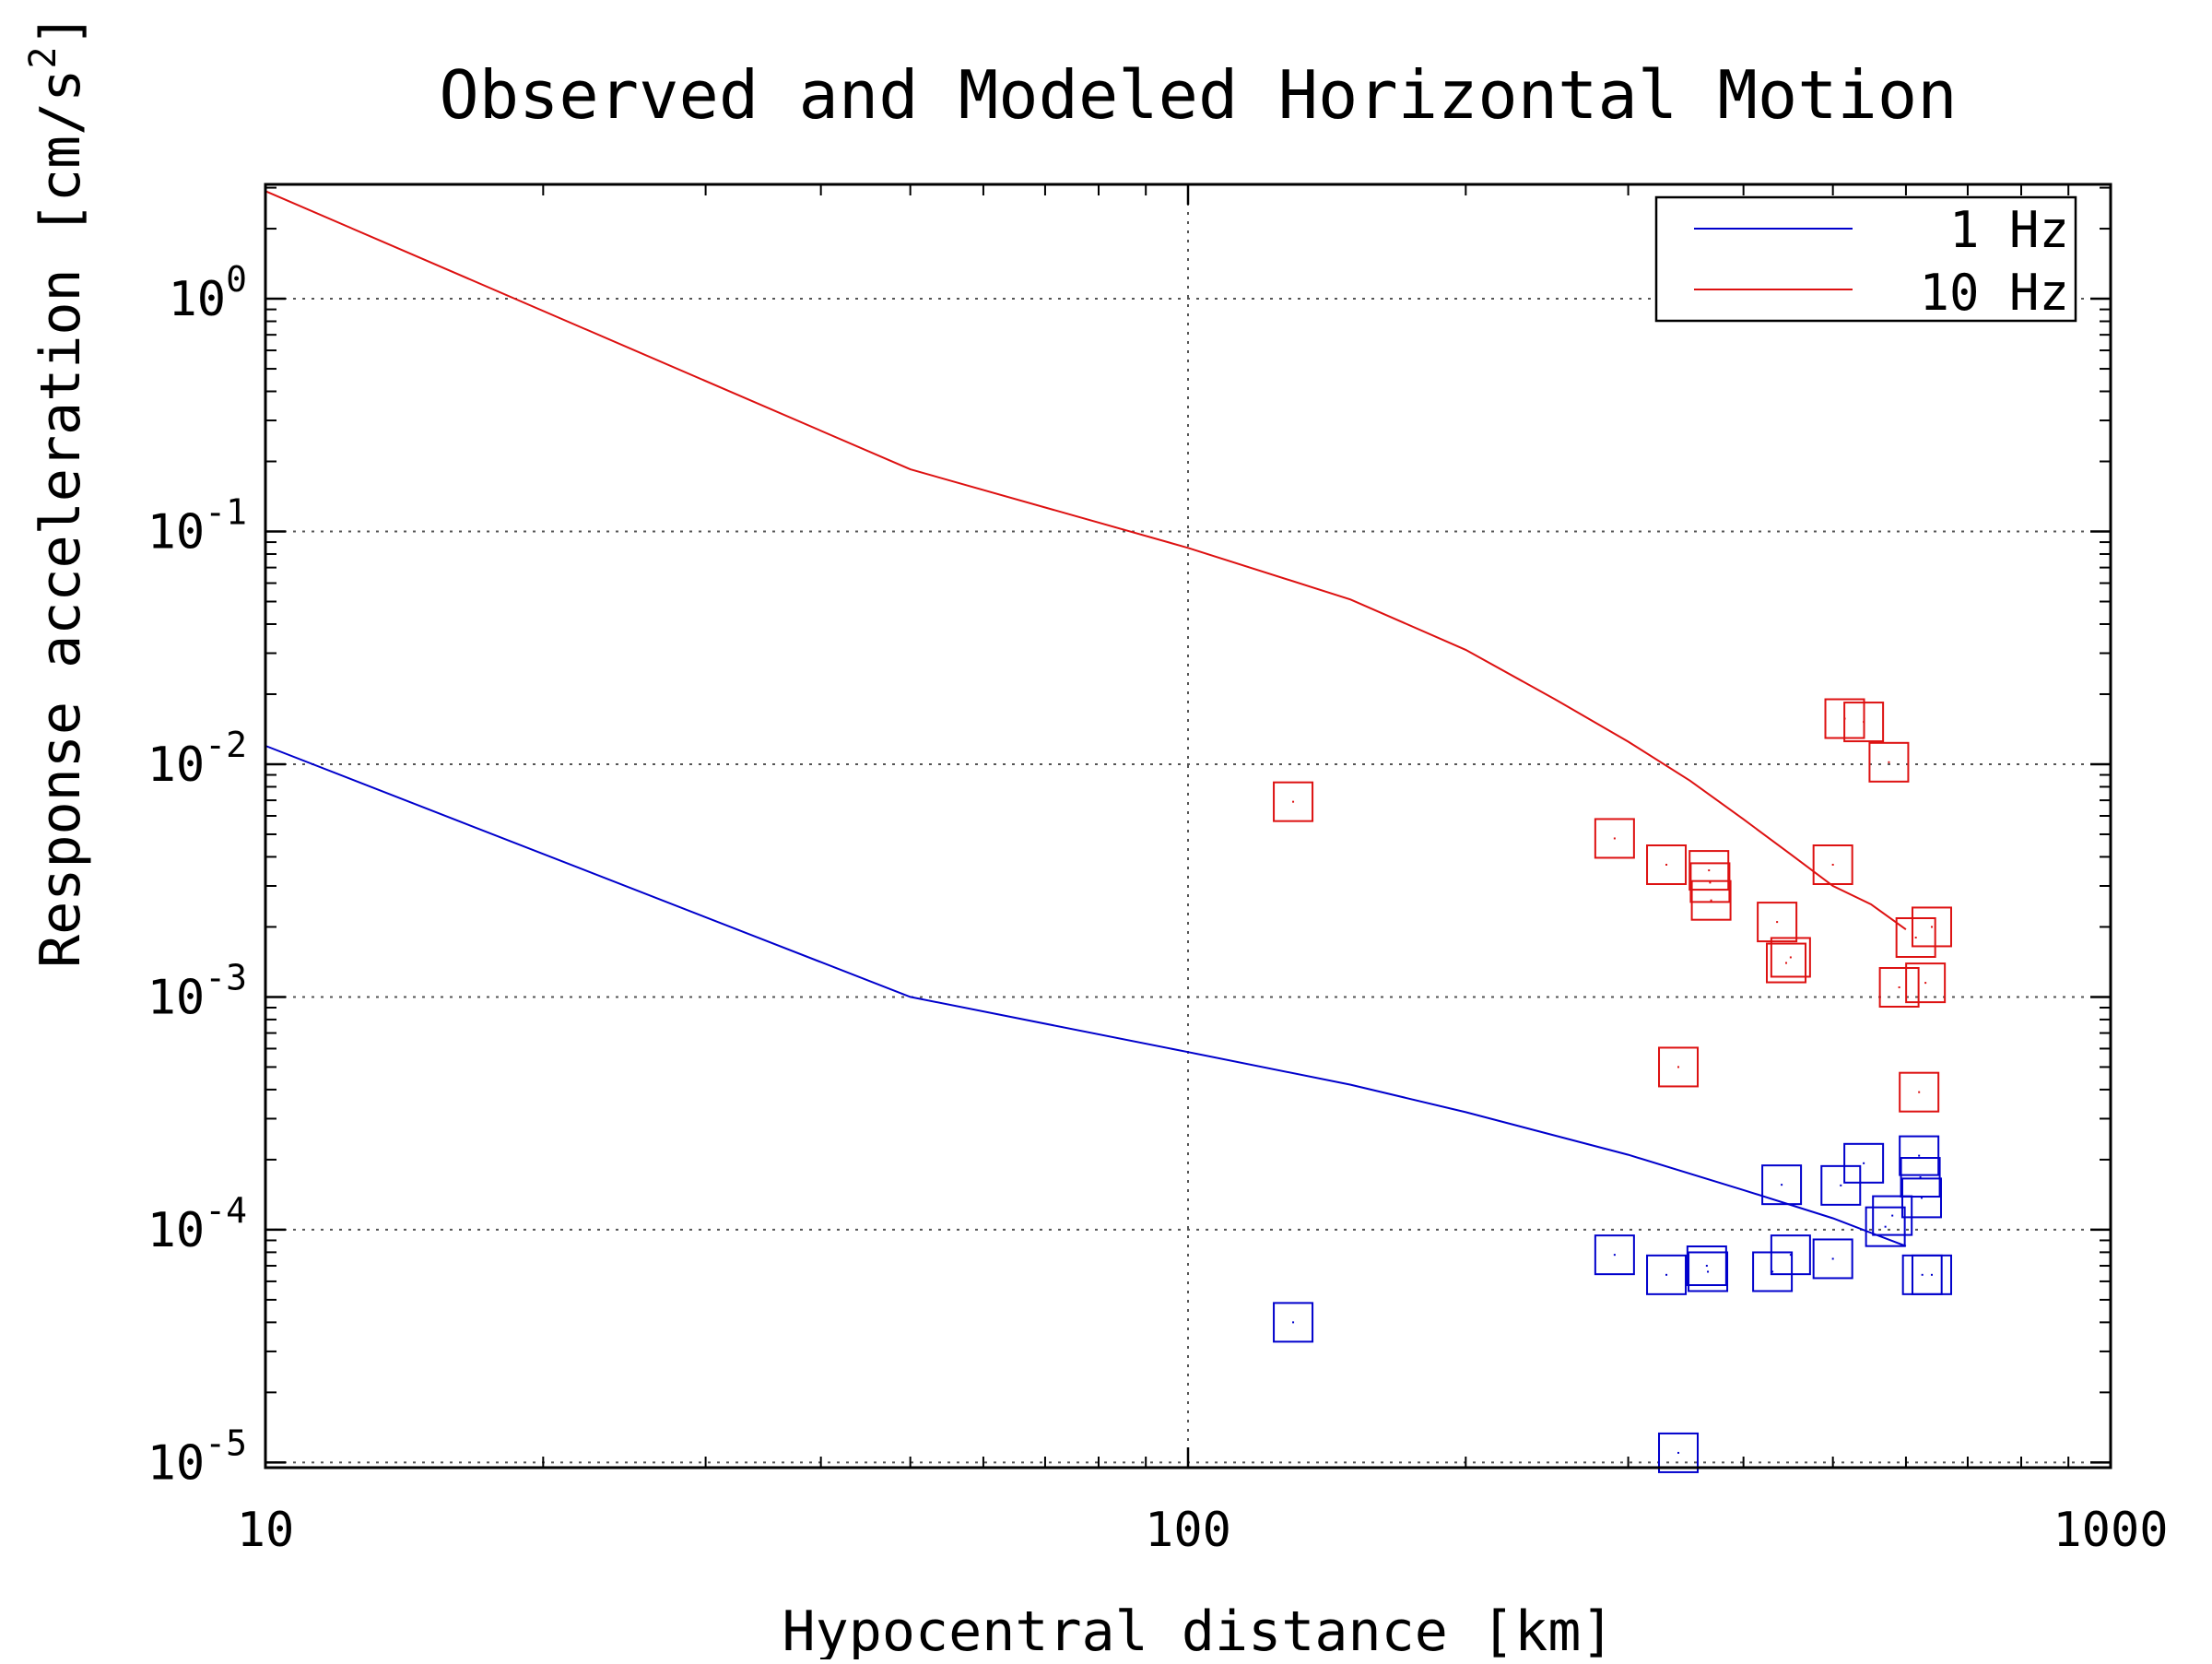 The width and height of the screenshot is (2212, 1664). Describe the element at coordinates (207, 293) in the screenshot. I see `y-tick-label: 10⁰` at that location.